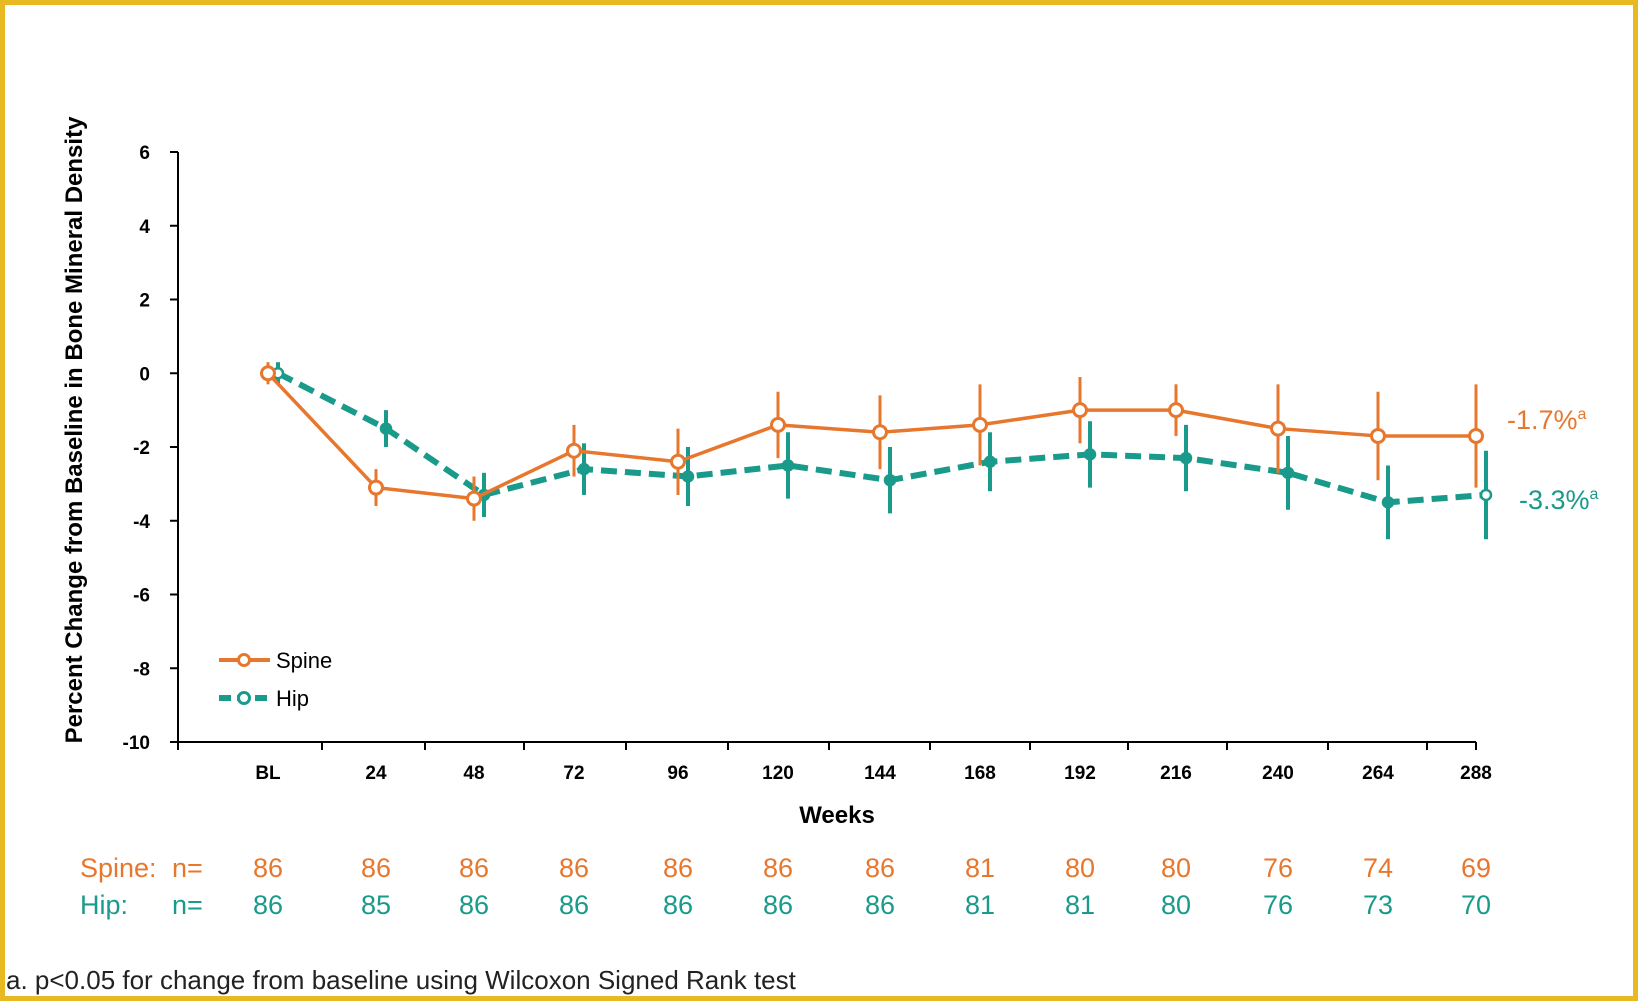 The image size is (1638, 1001). I want to click on y-tick-label: -4, so click(141, 522).